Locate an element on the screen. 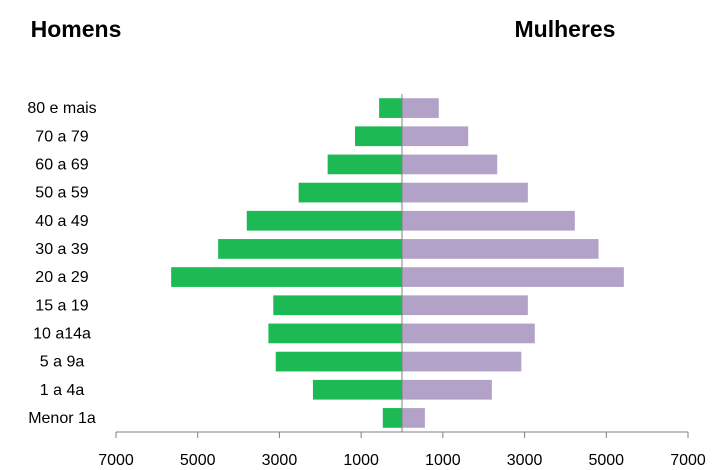 The image size is (715, 470). category-label: 30 a 39 is located at coordinates (61, 249).